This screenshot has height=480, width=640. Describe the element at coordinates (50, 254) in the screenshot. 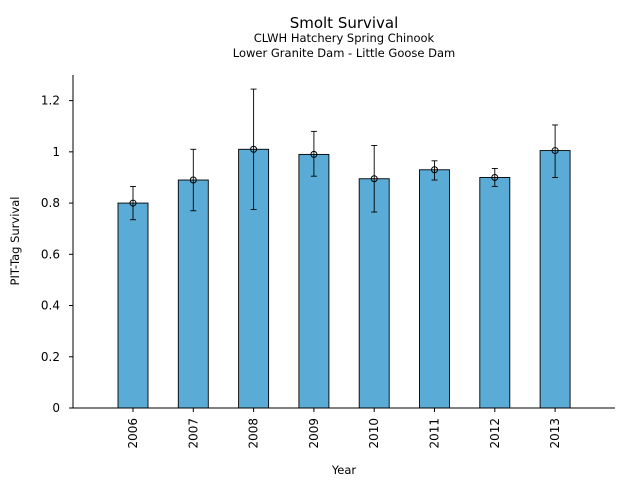

I see `y-tick-label-3: 0.6` at that location.